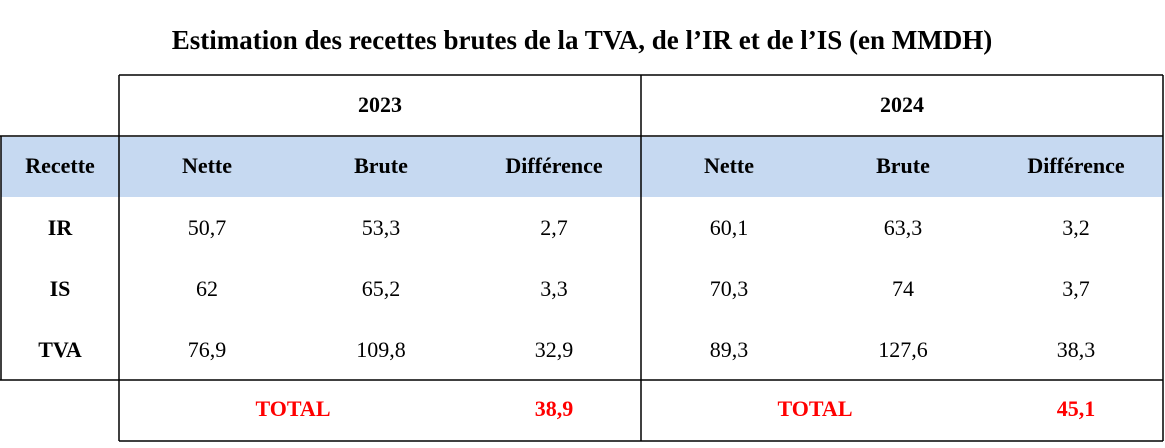  What do you see at coordinates (1076, 288) in the screenshot?
I see `cell: 3,7` at bounding box center [1076, 288].